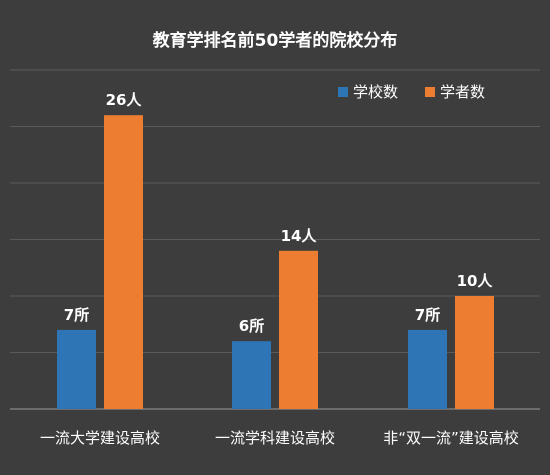 The image size is (550, 475). I want to click on legend: 学校数 学者数, so click(411, 92).